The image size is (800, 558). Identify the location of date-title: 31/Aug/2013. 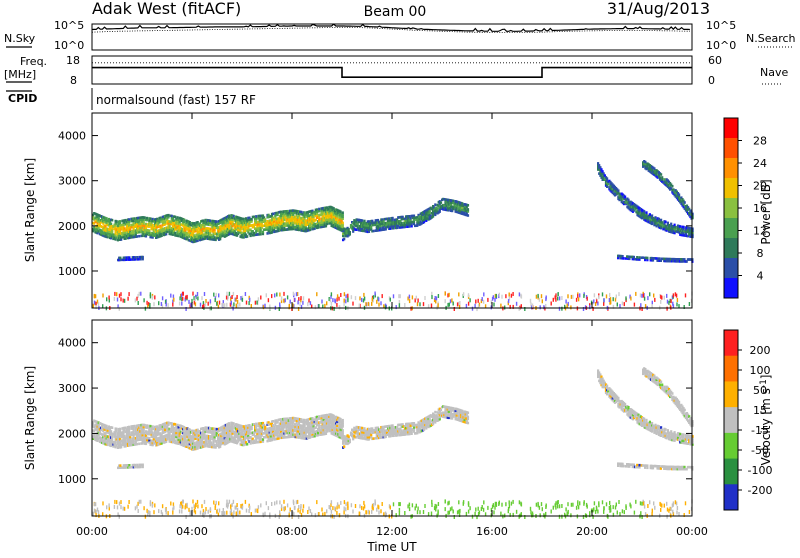
(658, 9).